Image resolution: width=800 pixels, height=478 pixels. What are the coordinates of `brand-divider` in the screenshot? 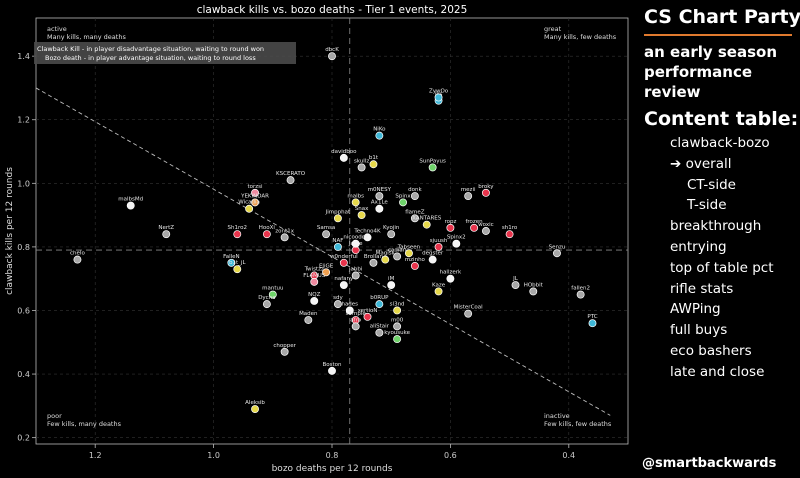 It's located at (718, 35).